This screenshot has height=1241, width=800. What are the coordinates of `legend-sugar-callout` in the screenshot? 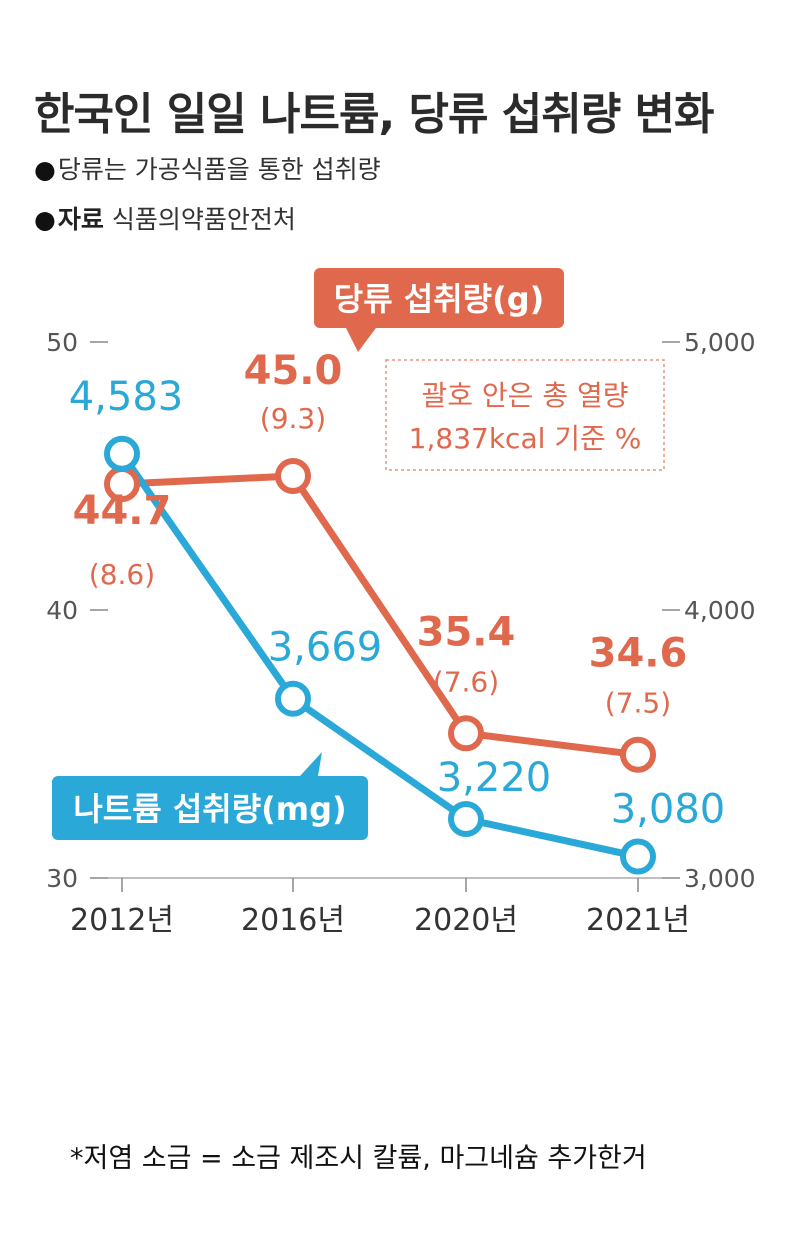 It's located at (439, 310).